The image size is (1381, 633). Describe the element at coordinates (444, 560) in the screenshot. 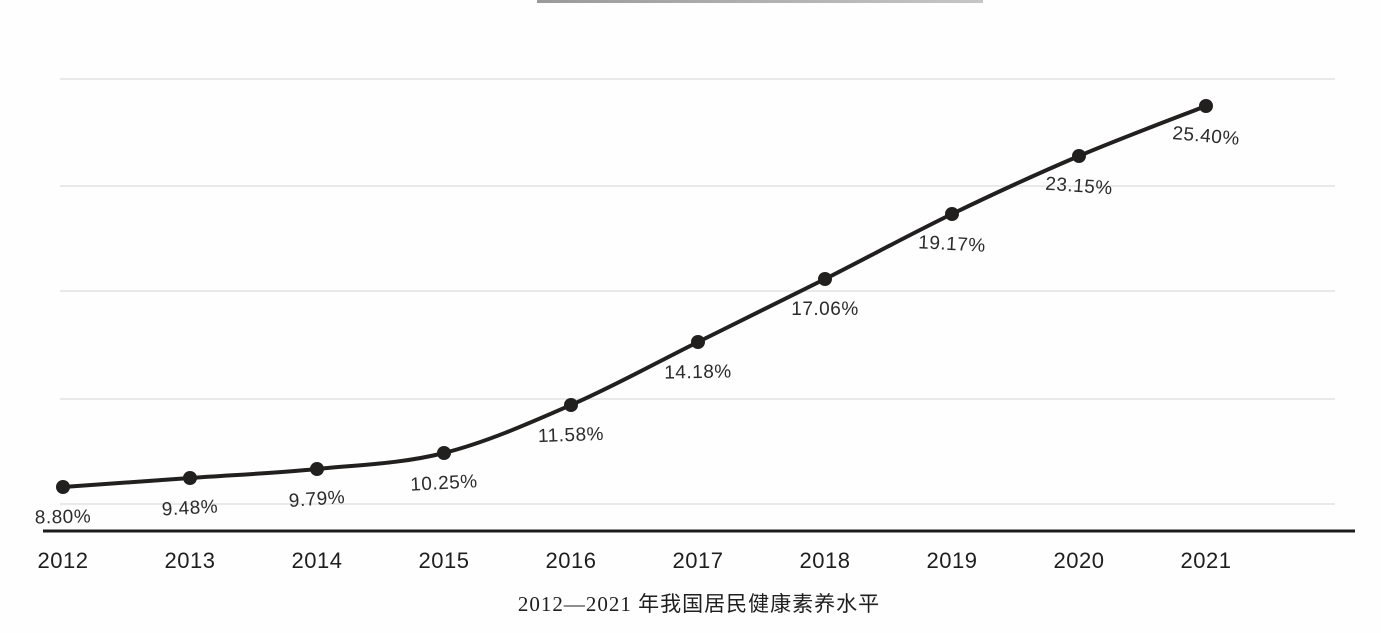

I see `x-axis-tick-label: 2015` at that location.